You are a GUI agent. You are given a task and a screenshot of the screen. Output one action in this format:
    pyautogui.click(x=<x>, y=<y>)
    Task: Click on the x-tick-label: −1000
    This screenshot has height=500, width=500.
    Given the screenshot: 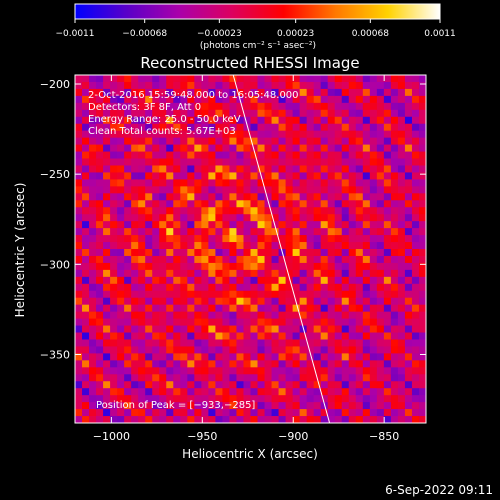 What is the action you would take?
    pyautogui.click(x=111, y=436)
    